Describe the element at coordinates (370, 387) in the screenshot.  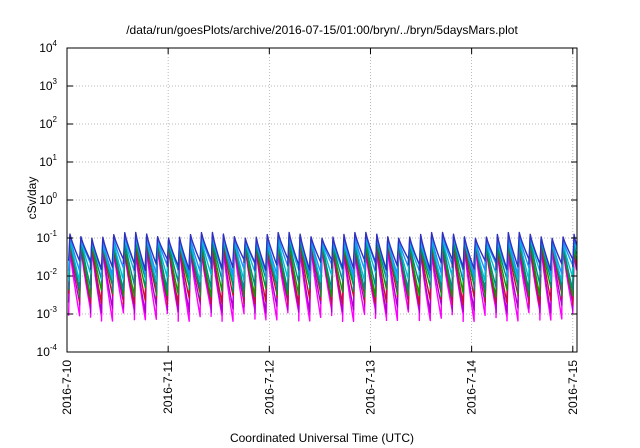
I see `x-tick-label: 2016-7-13` at that location.